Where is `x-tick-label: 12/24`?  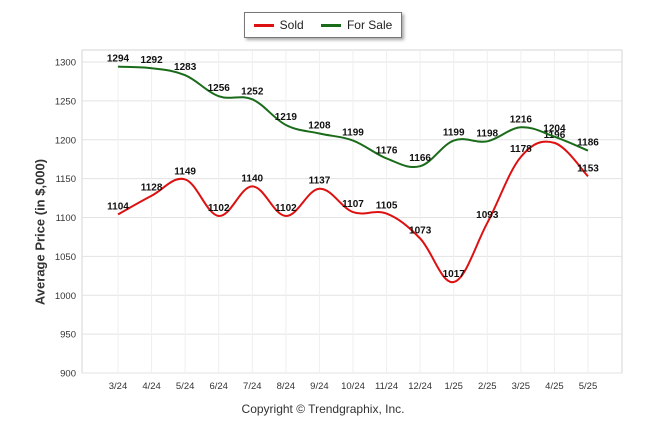
x-tick-label: 12/24 is located at coordinates (420, 386).